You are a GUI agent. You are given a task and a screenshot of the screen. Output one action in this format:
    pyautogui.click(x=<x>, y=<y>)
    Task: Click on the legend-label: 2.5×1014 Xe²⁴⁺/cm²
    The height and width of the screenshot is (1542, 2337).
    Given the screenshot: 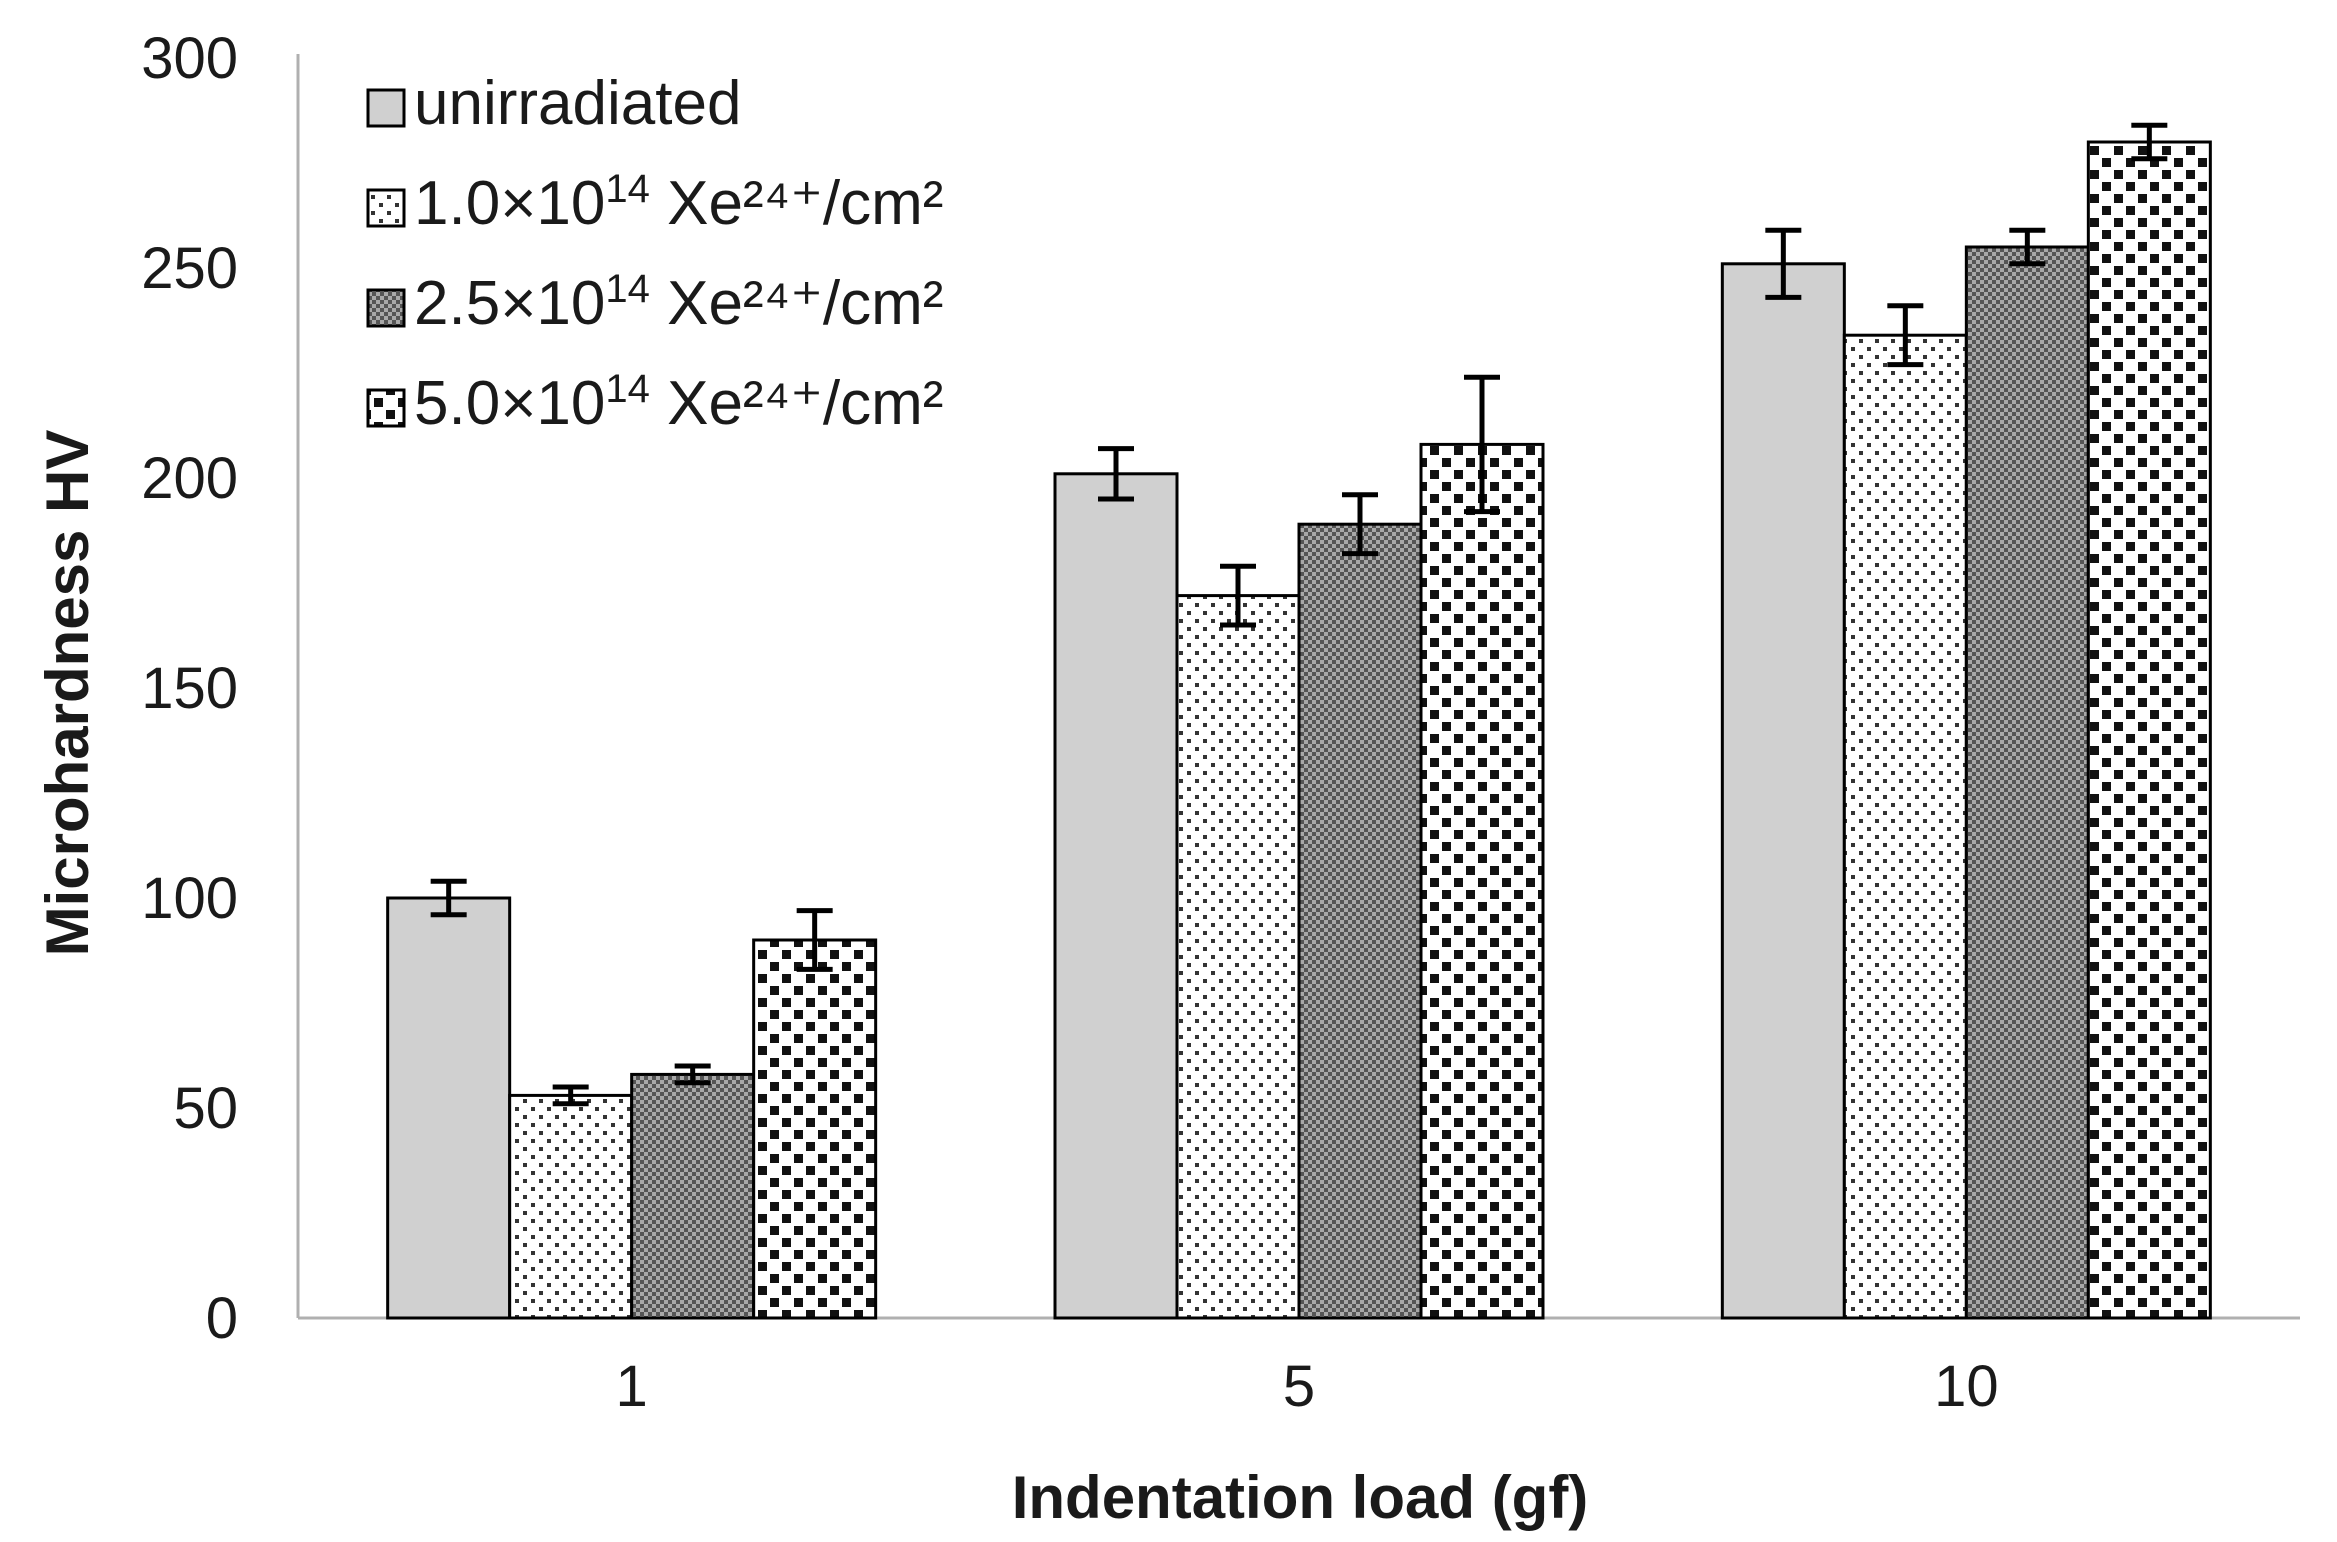 What is the action you would take?
    pyautogui.click(x=678, y=302)
    